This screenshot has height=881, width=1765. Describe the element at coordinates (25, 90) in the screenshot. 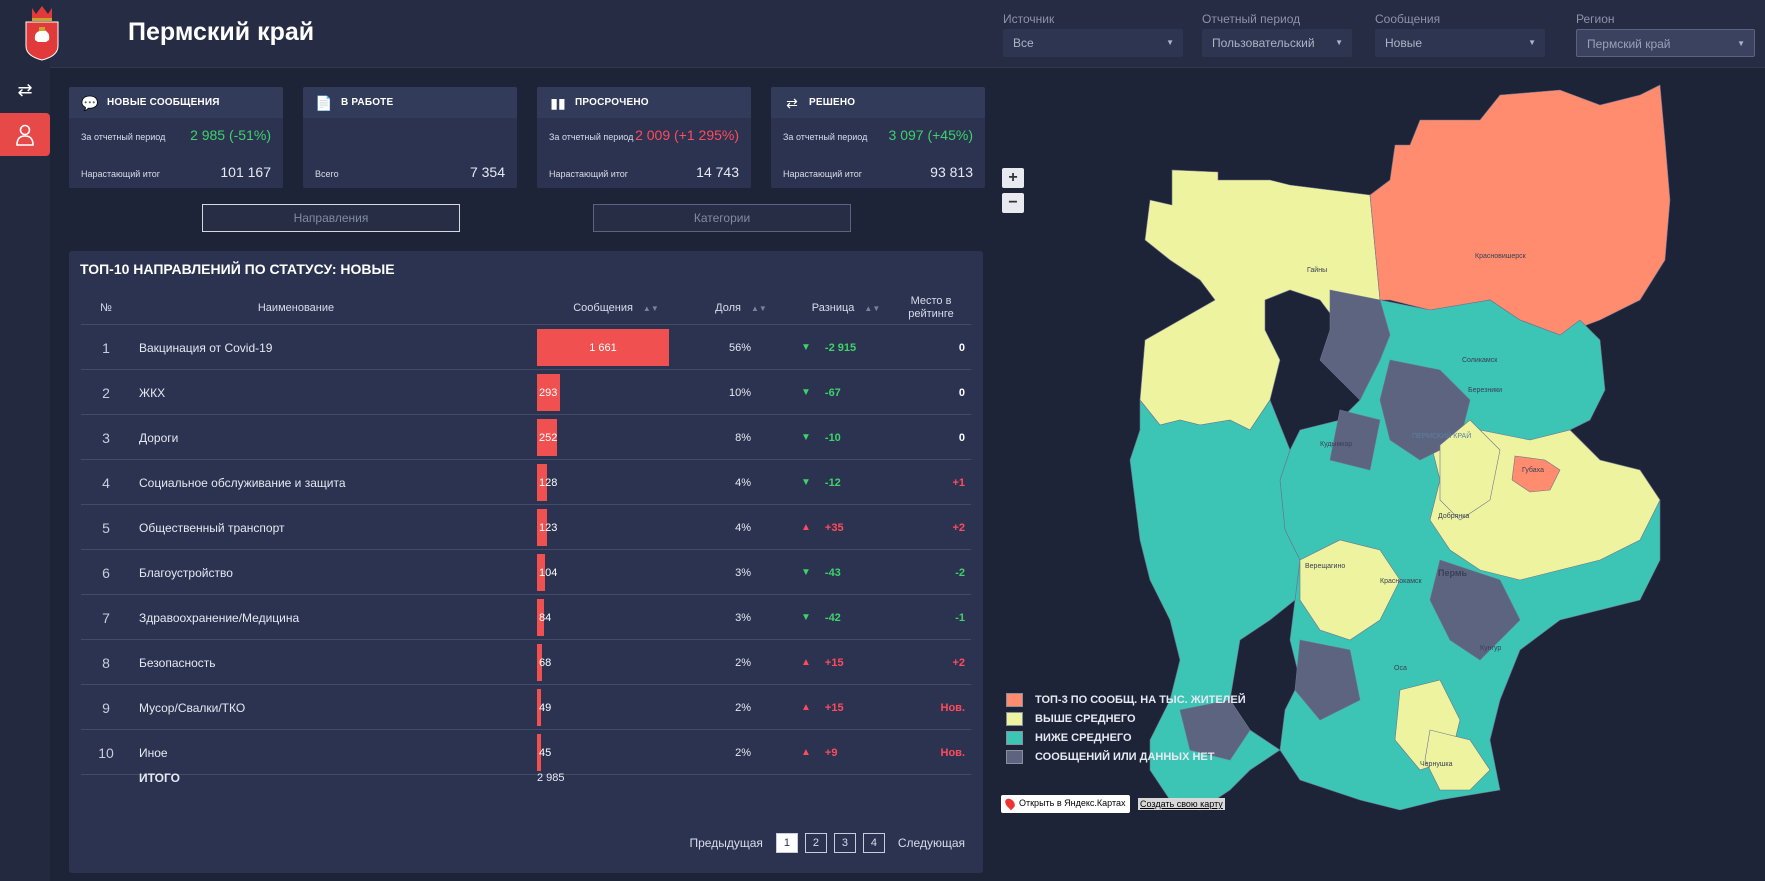

I see `swap-icon: ⇄` at that location.